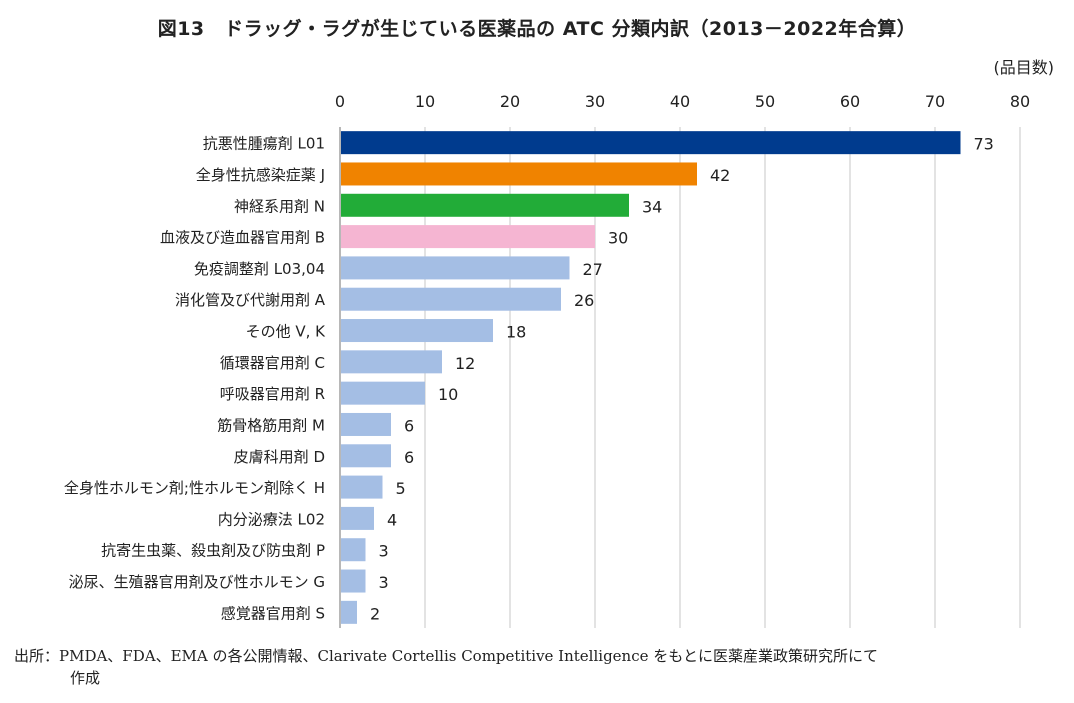  I want to click on data-label: 4, so click(392, 519).